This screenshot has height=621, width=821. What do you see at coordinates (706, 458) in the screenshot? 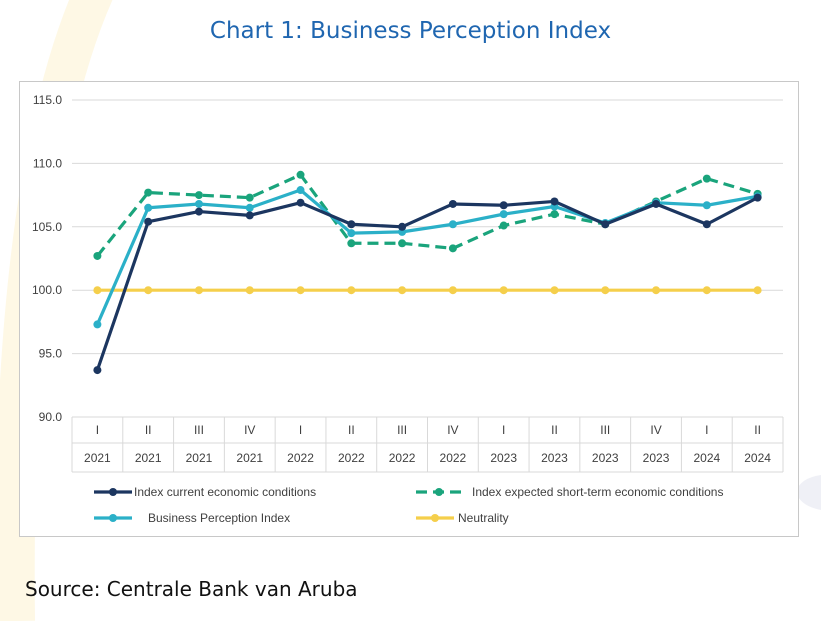
I see `x-tick-label-year: 2024` at bounding box center [706, 458].